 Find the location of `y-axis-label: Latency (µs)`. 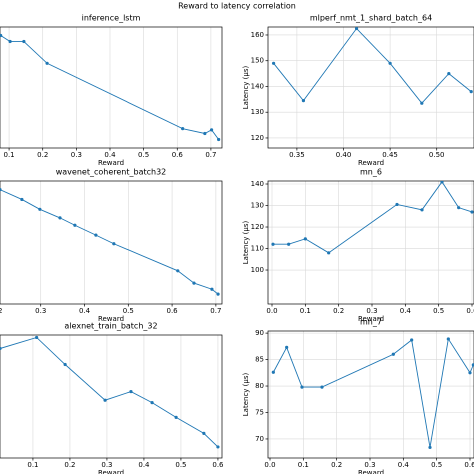

y-axis-label: Latency (µs) is located at coordinates (246, 395).